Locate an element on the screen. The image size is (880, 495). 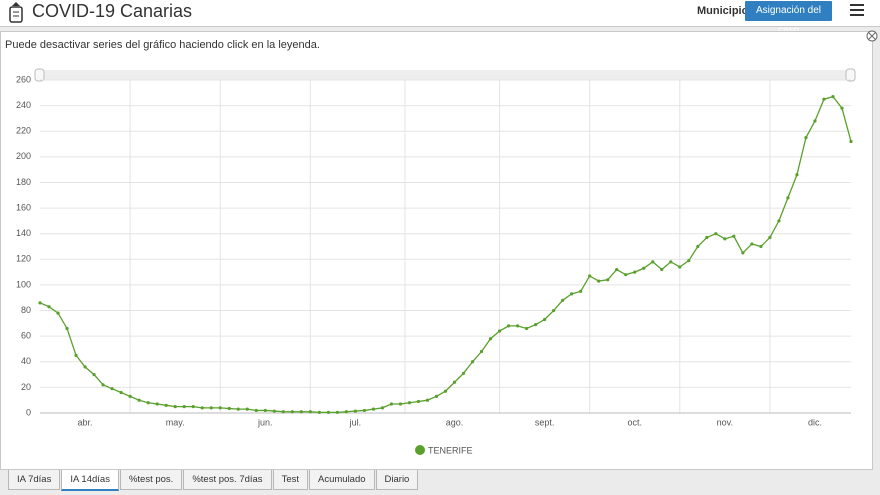
x-tick-label: jun. is located at coordinates (265, 422).